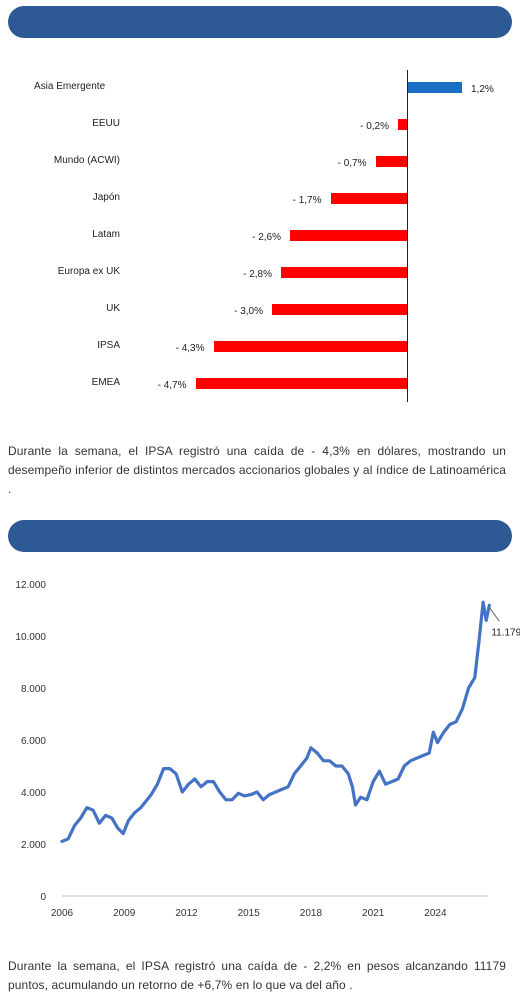 This screenshot has width=520, height=1002. Describe the element at coordinates (266, 237) in the screenshot. I see `bar-value-label: - 2,6%` at that location.